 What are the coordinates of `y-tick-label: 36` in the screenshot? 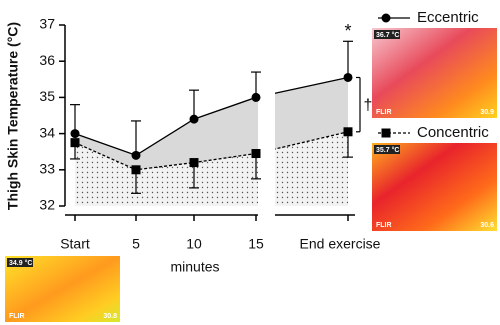 It's located at (47, 60).